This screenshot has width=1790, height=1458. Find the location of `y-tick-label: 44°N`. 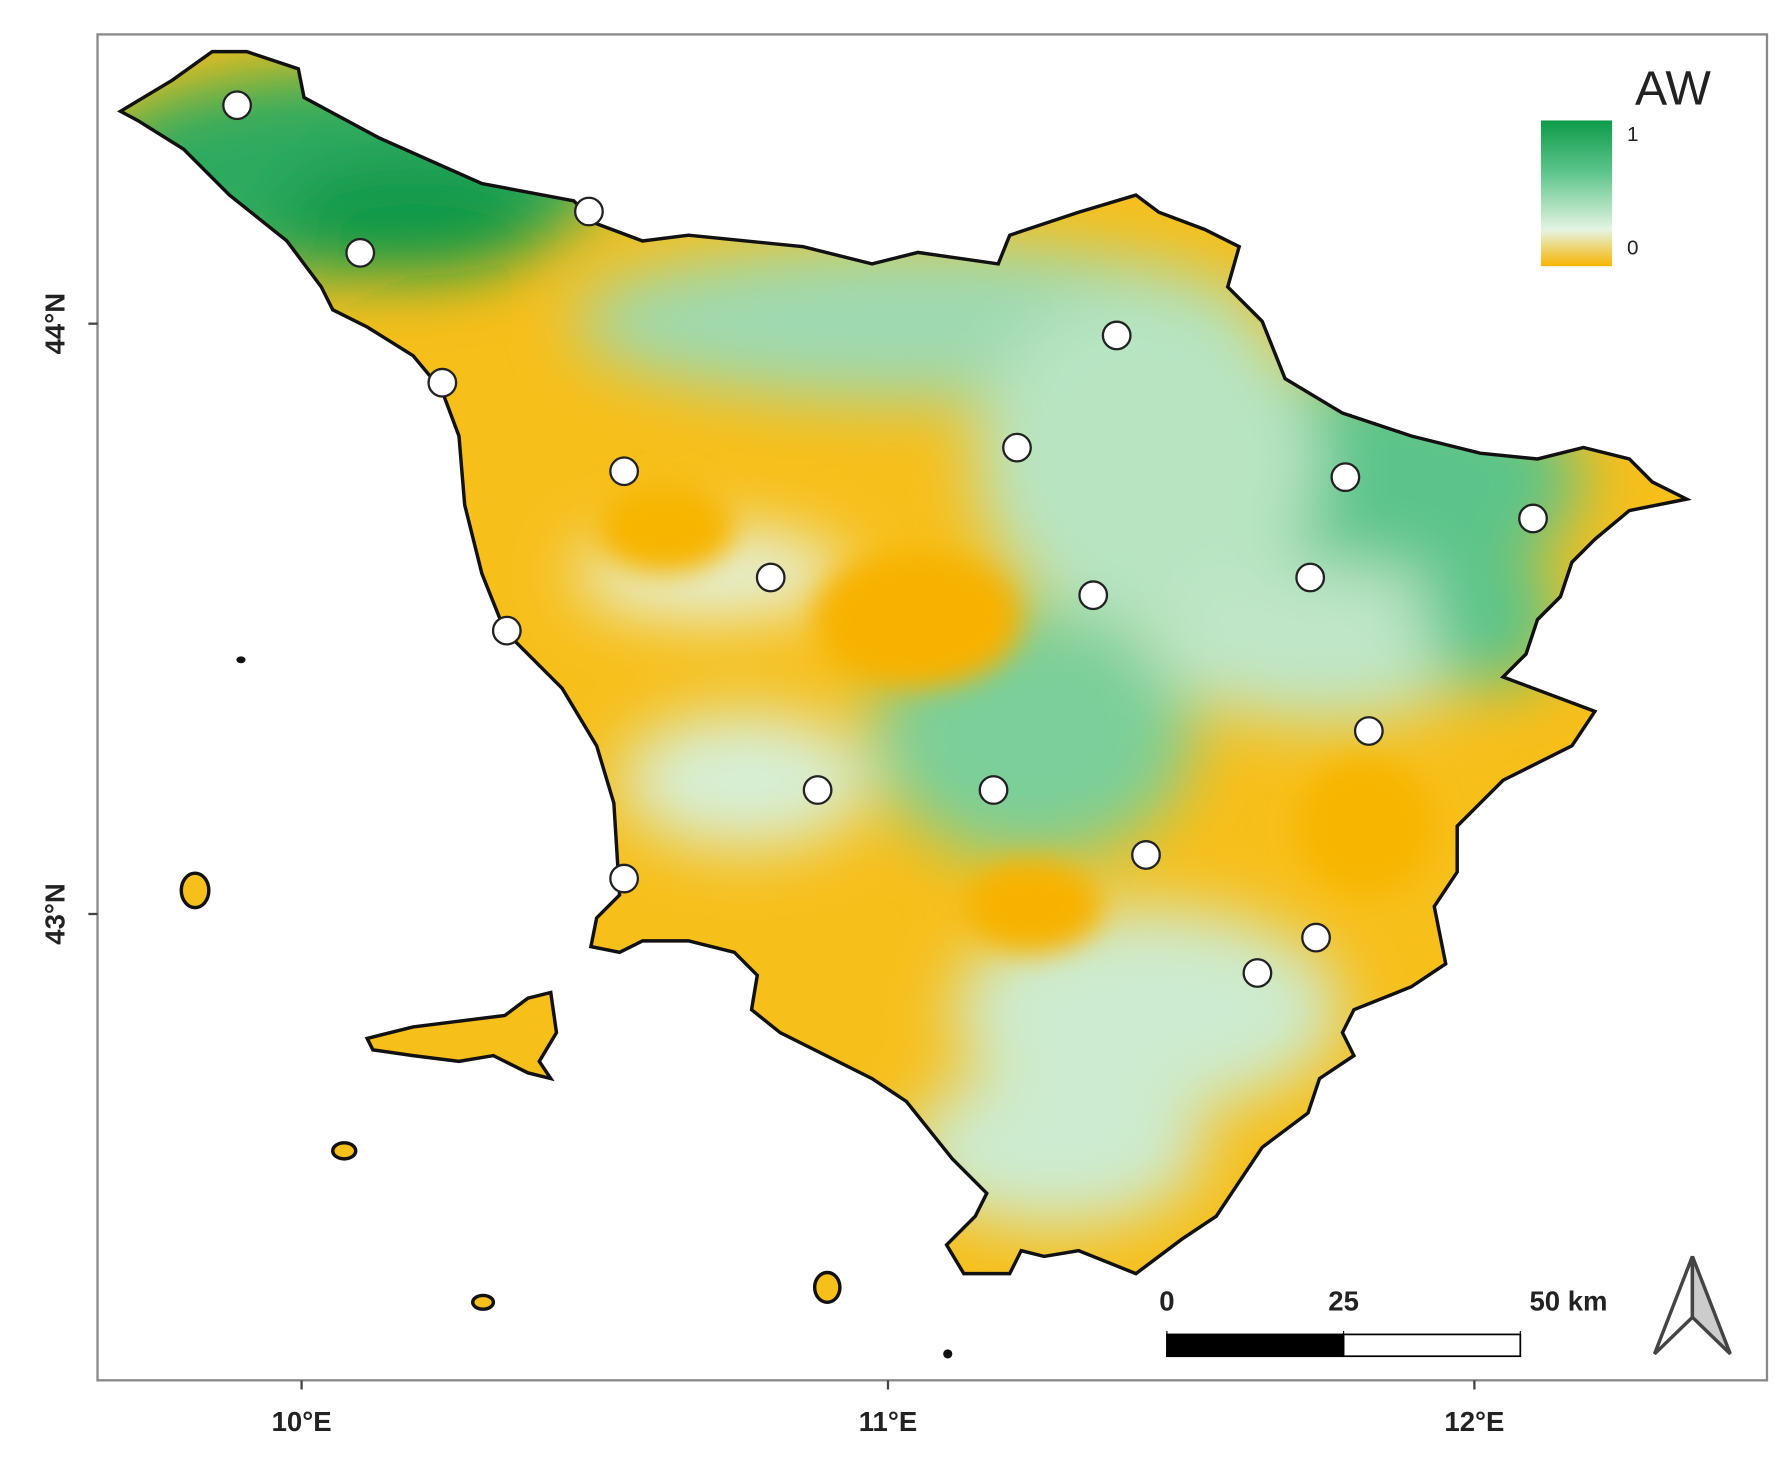

y-tick-label: 44°N is located at coordinates (55, 323).